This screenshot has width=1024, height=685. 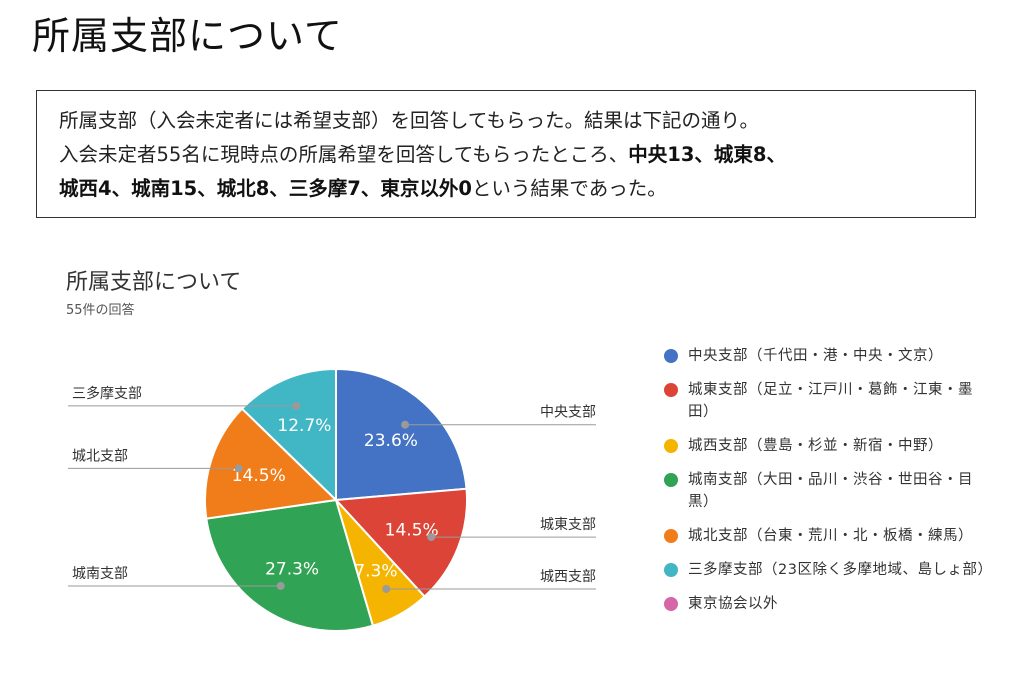 I want to click on legend-item-0: 中央支部（千代田・港・中央・文京）, so click(x=829, y=356).